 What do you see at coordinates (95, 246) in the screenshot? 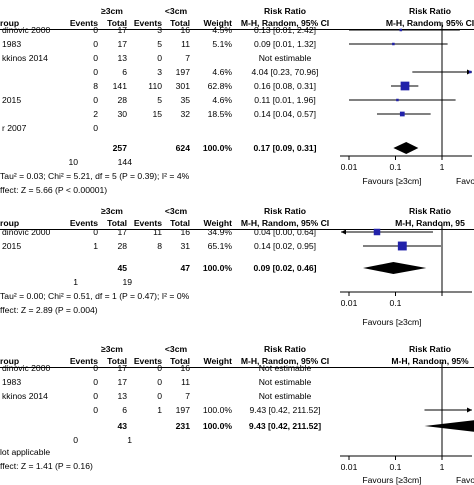
I see `exp-events: 1` at bounding box center [95, 246].